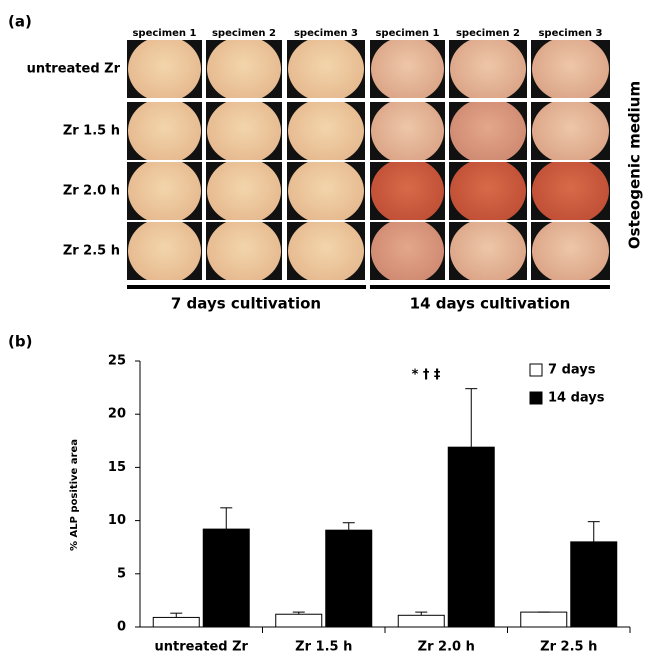 The width and height of the screenshot is (670, 667). Describe the element at coordinates (576, 398) in the screenshot. I see `legend-label: 14 days` at that location.